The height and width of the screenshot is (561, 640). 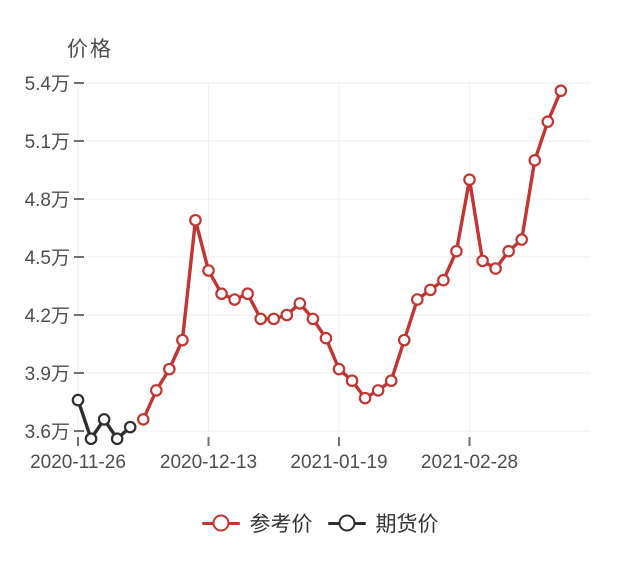 What do you see at coordinates (407, 524) in the screenshot?
I see `legend-label-futures-price: 期货价` at bounding box center [407, 524].